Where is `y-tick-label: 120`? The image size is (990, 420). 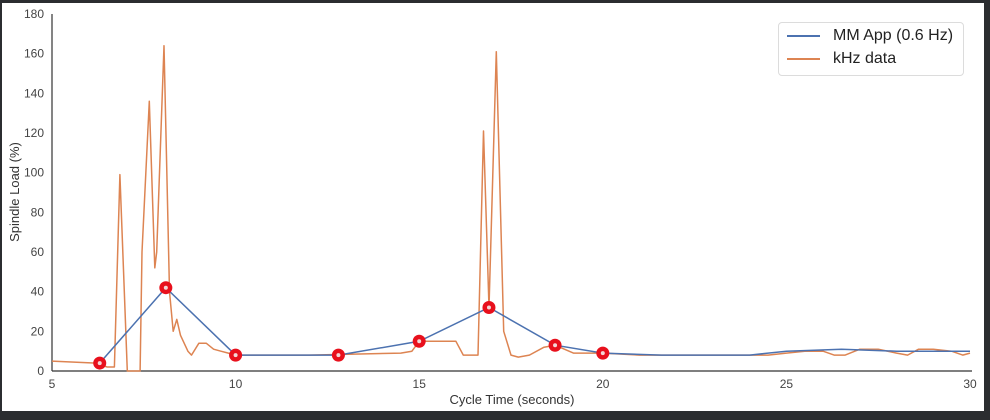 y-tick-label: 120 is located at coordinates (34, 133).